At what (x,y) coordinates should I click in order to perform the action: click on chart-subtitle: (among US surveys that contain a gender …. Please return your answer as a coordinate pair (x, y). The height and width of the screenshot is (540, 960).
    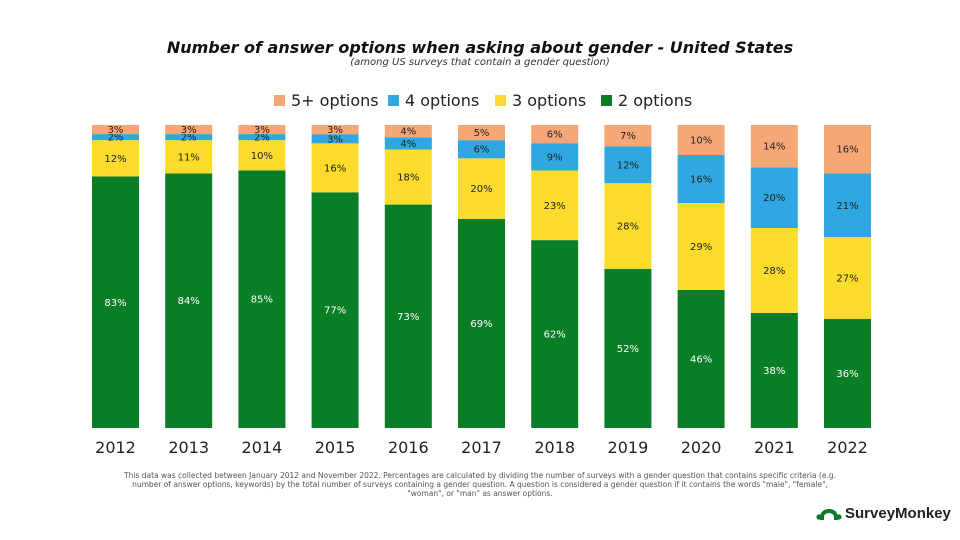
    Looking at the image, I should click on (480, 62).